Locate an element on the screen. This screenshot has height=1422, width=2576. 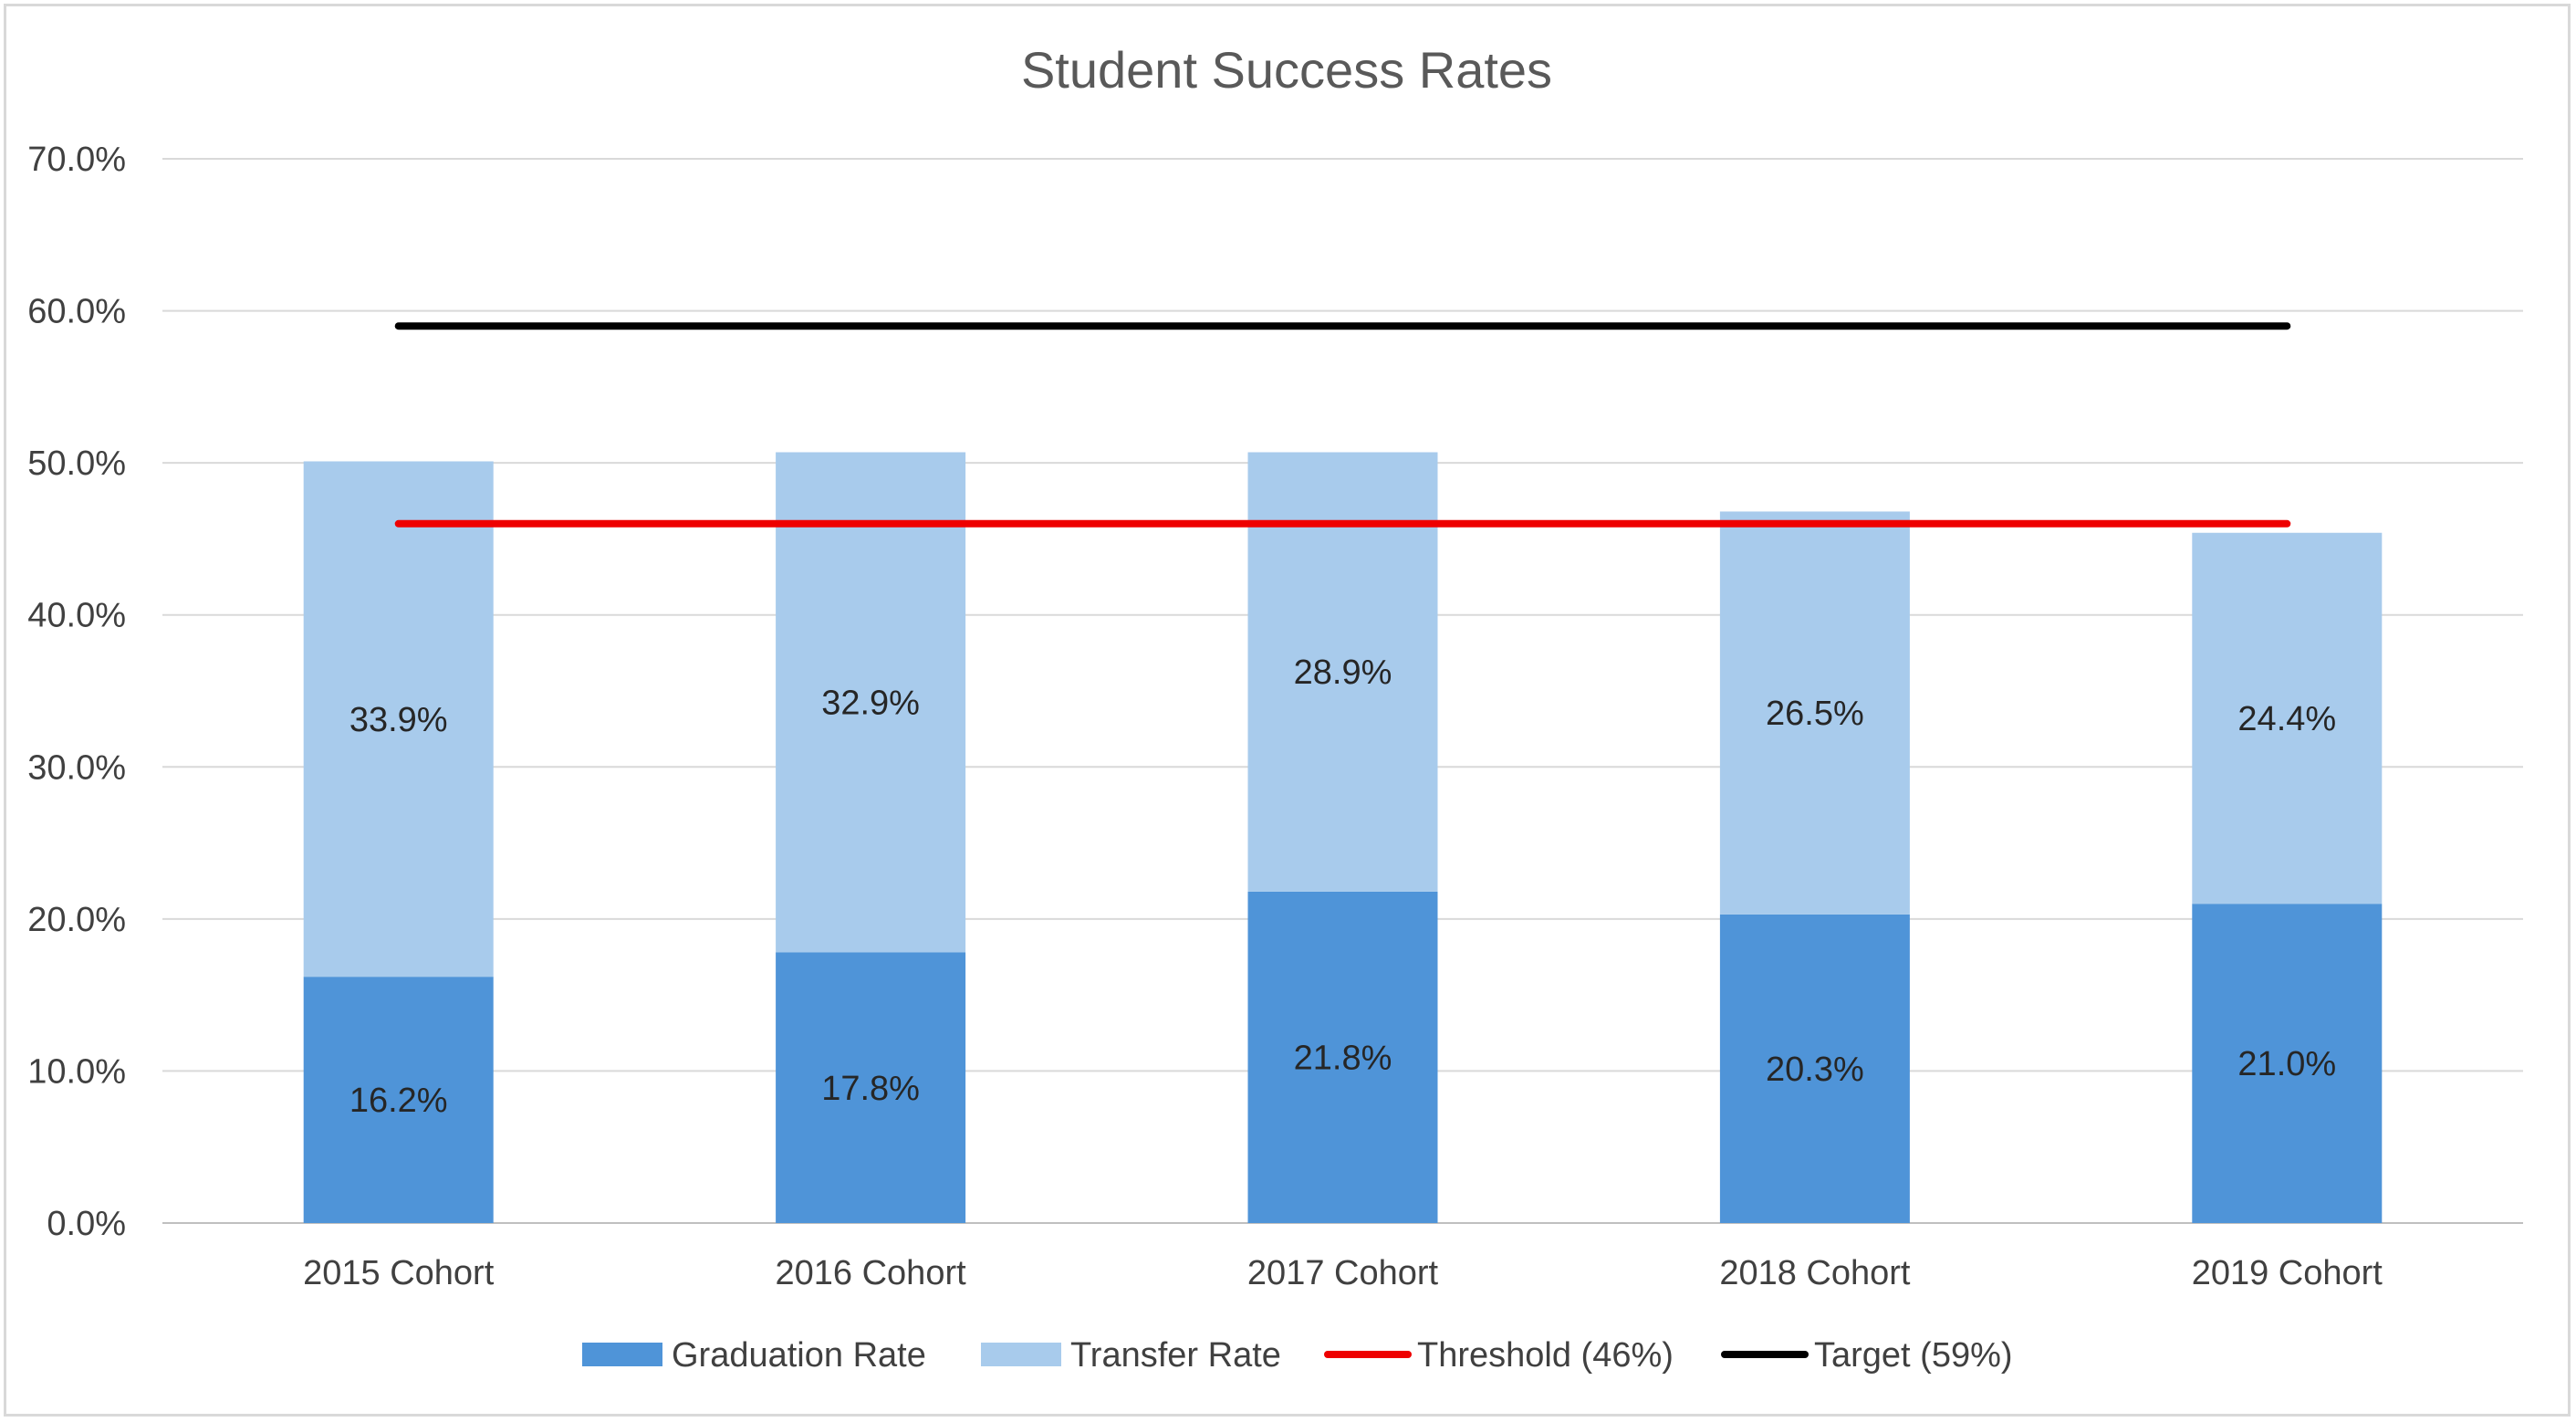
y-tick-label: 10.0% is located at coordinates (76, 1071).